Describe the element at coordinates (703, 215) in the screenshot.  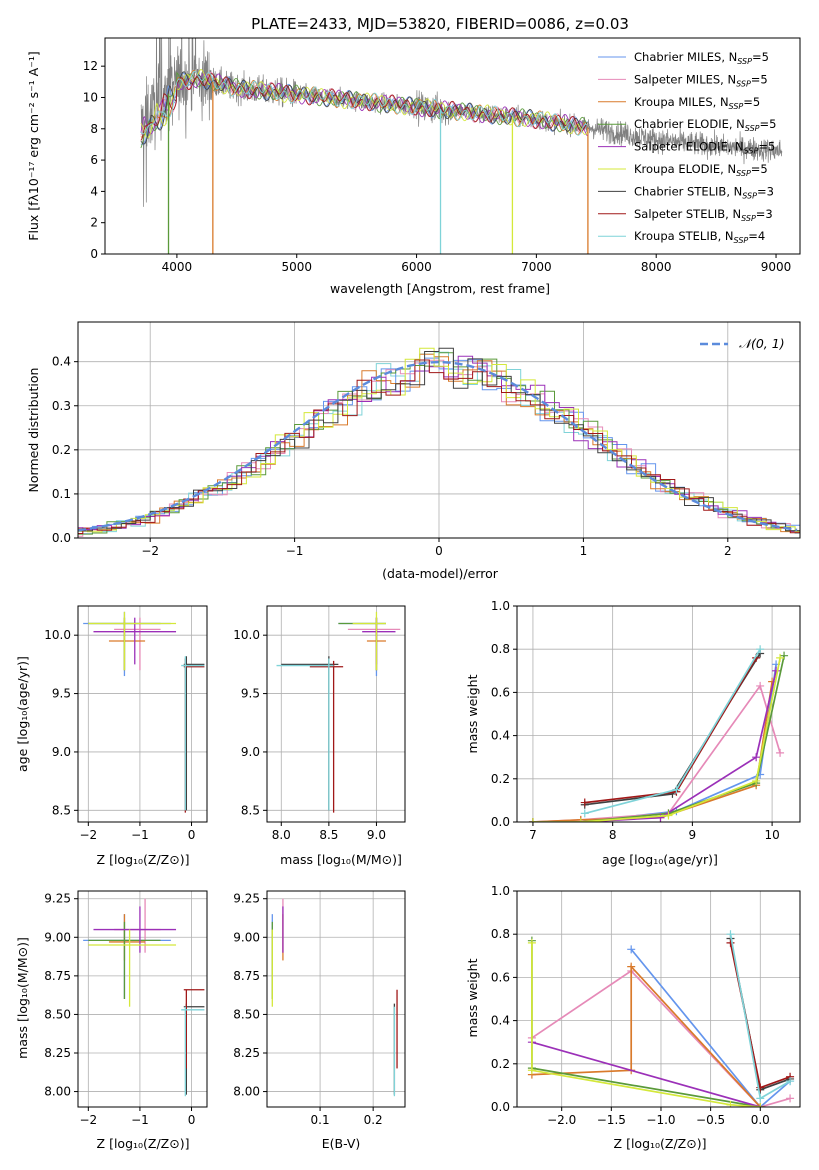
I see `legend-label: Salpeter STELIB, NSSP=3` at that location.